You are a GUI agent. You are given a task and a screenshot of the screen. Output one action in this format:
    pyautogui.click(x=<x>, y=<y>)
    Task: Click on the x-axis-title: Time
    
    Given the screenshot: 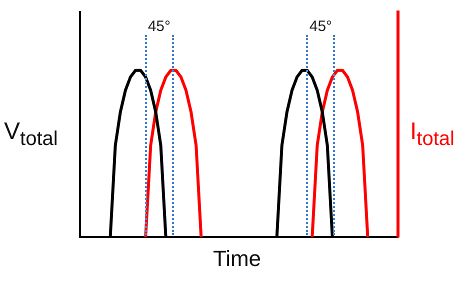 What is the action you would take?
    pyautogui.click(x=237, y=259)
    